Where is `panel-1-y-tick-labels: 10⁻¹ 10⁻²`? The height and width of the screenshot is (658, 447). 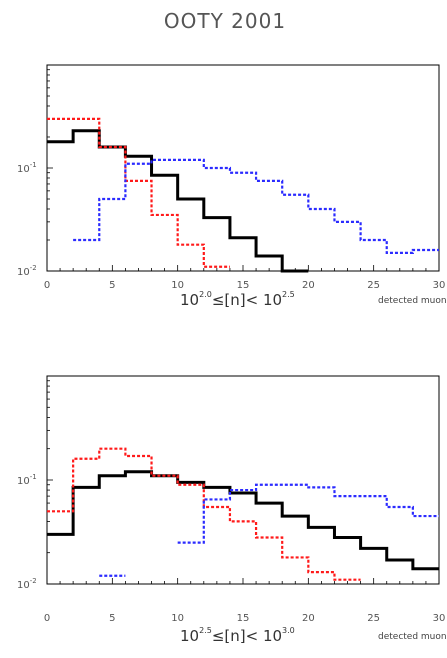
panel-1-y-tick-labels: 10⁻¹ 10⁻² is located at coordinates (27, 219).